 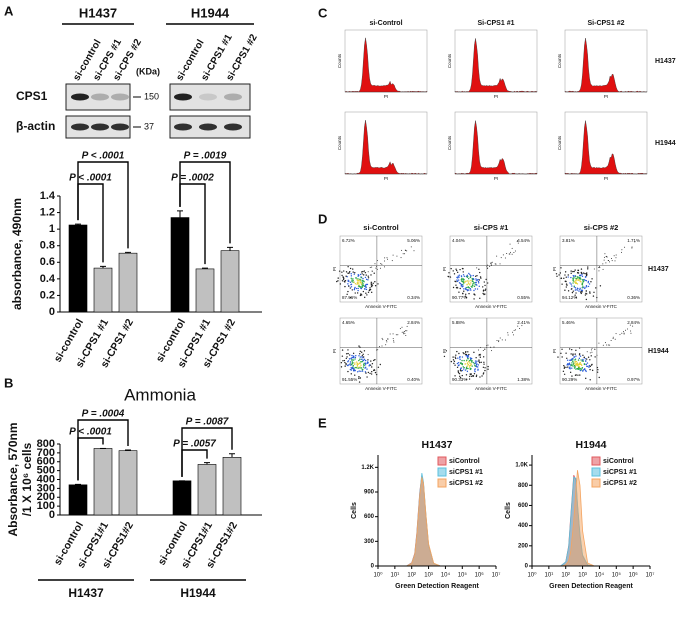 I want to click on significance-bracket, so click(x=194, y=463).